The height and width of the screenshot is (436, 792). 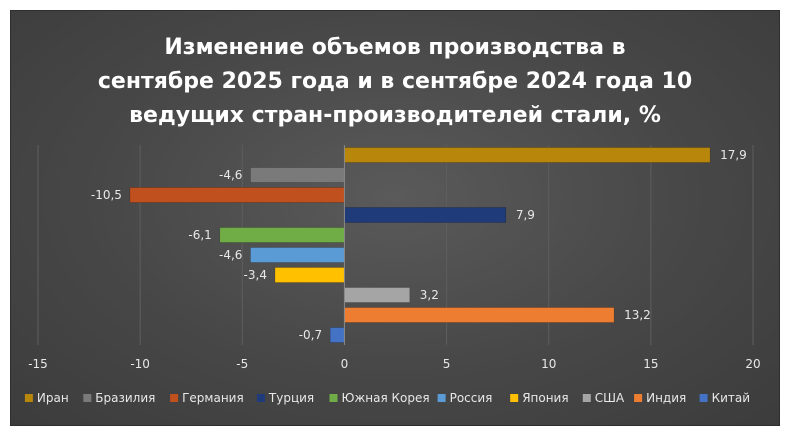 What do you see at coordinates (545, 398) in the screenshot?
I see `legend-label: Япония` at bounding box center [545, 398].